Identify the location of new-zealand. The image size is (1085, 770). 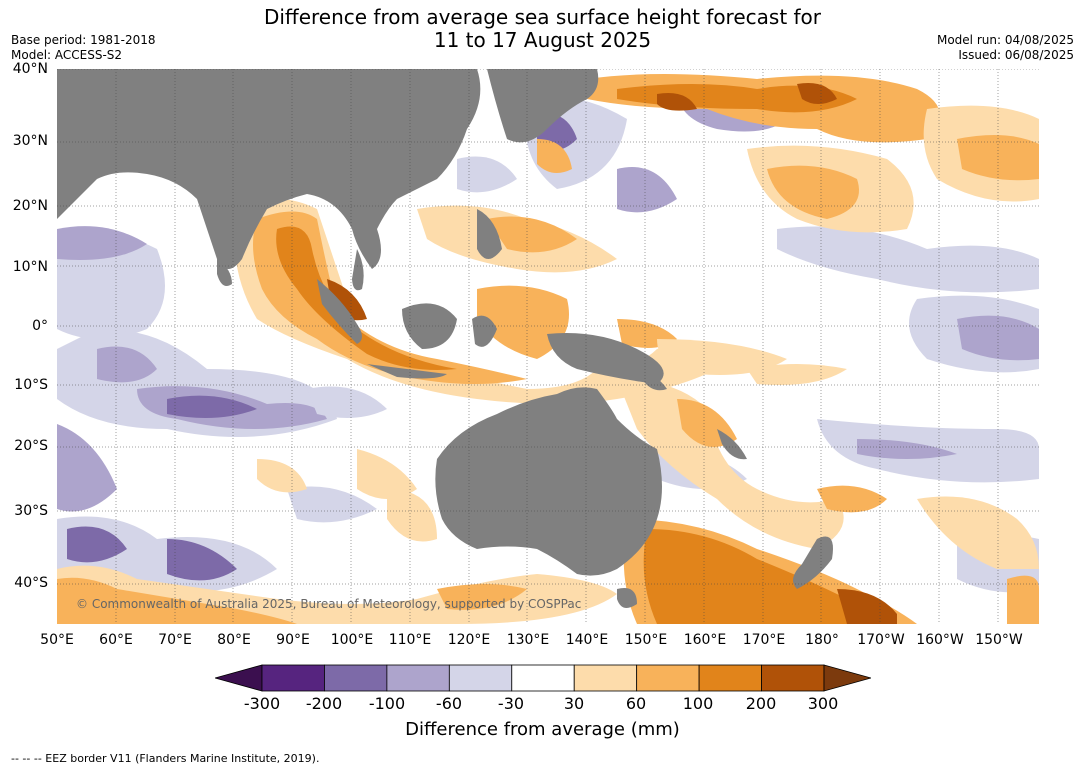
(813, 562).